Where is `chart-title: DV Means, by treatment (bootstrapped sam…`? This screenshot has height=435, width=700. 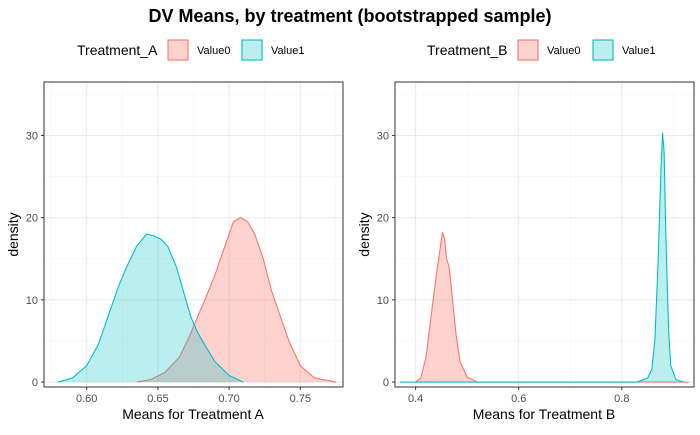 chart-title: DV Means, by treatment (bootstrapped sam… is located at coordinates (349, 16).